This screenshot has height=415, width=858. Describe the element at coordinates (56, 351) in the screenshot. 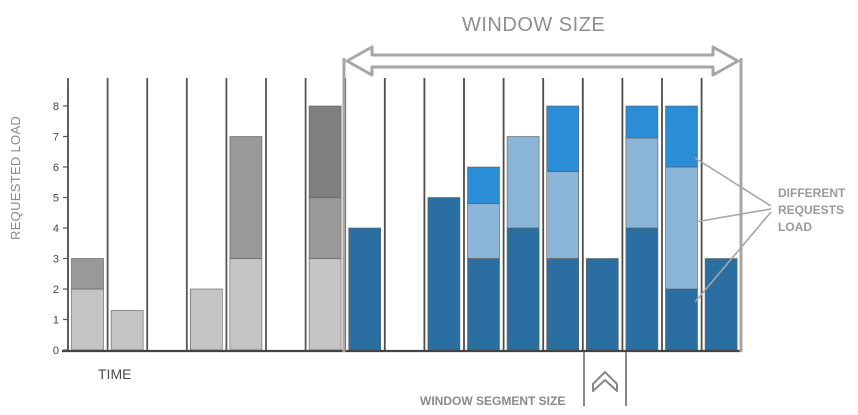

I see `y-tick-label-0: 0` at that location.